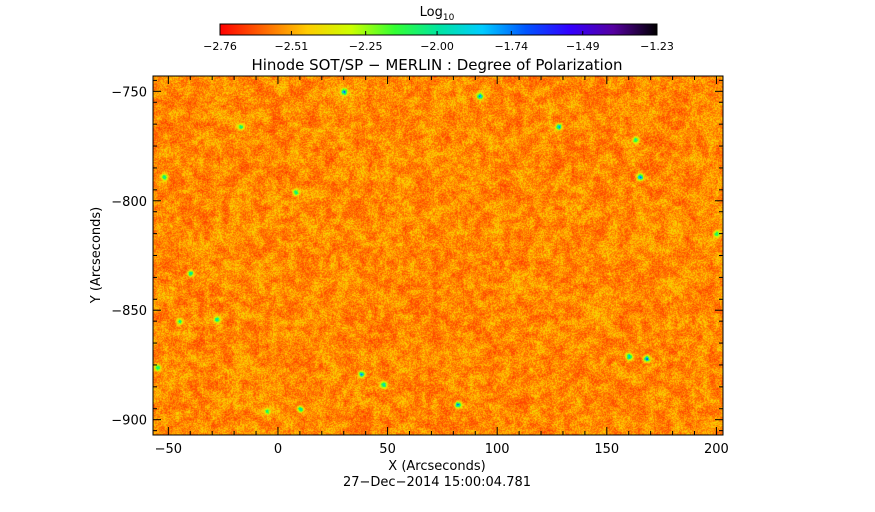  What do you see at coordinates (129, 202) in the screenshot?
I see `y-tick-label: −800` at bounding box center [129, 202].